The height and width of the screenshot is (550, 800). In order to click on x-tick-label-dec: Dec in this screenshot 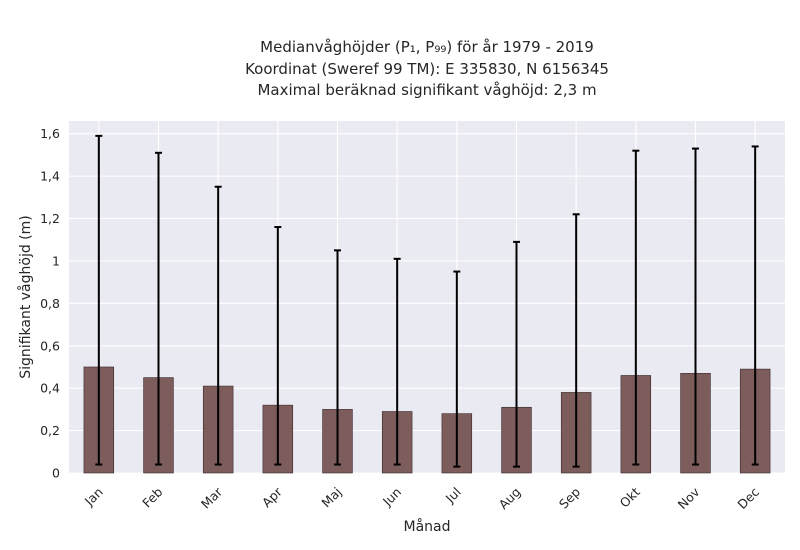, I will do `click(748, 498)`.